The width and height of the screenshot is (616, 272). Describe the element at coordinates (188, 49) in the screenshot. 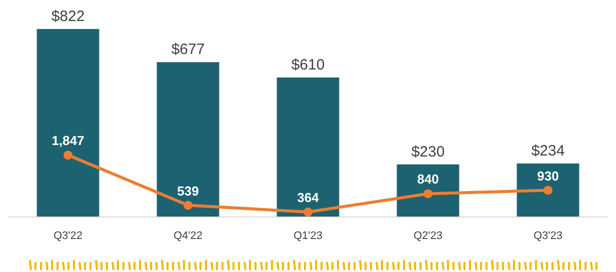

I see `data-label: $677` at that location.